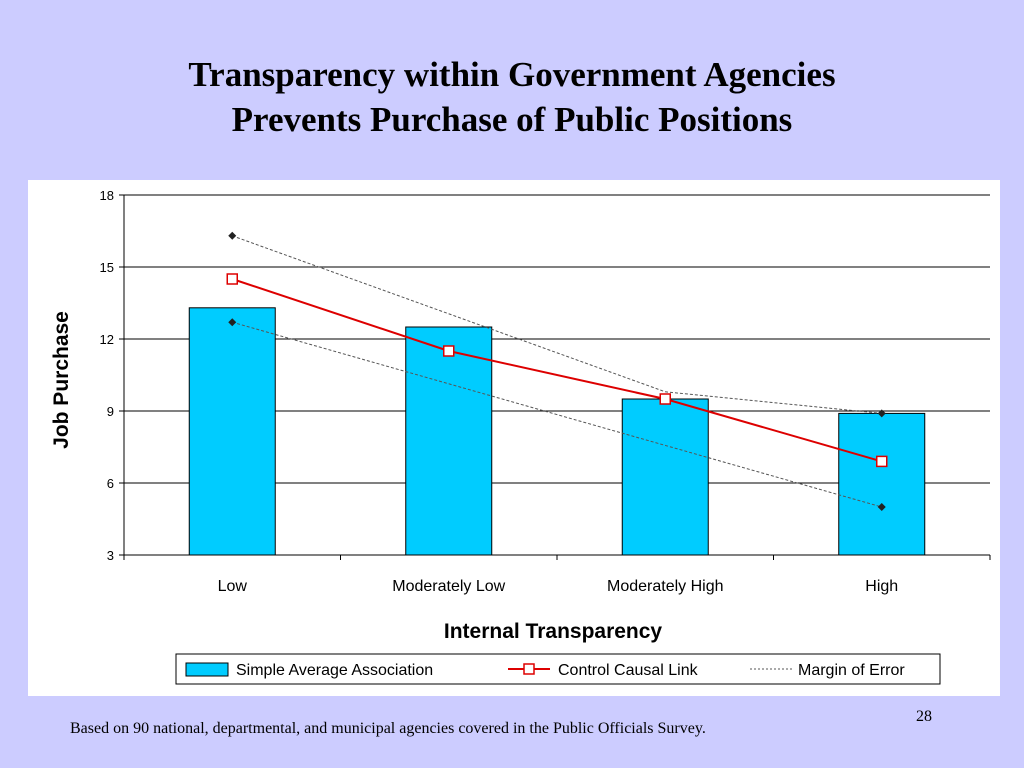 The width and height of the screenshot is (1024, 768). Describe the element at coordinates (110, 555) in the screenshot. I see `y-tick-label: 3` at that location.